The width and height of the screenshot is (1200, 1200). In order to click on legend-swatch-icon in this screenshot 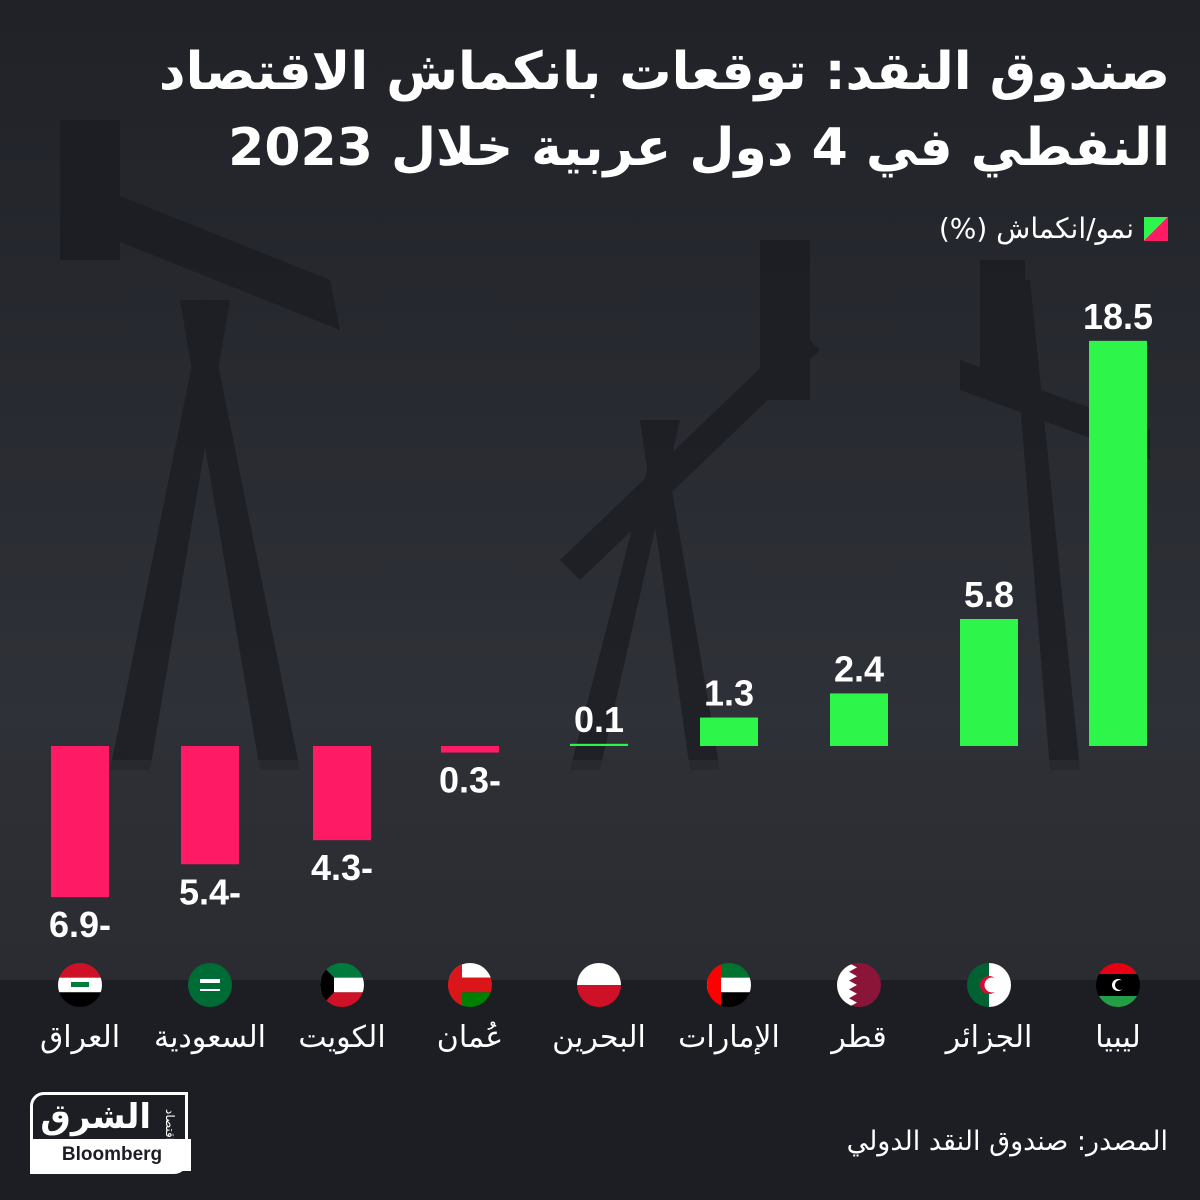, I will do `click(1156, 228)`.